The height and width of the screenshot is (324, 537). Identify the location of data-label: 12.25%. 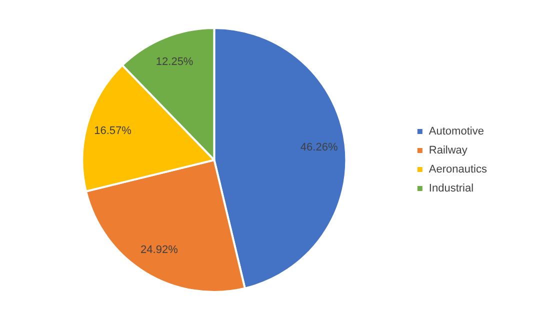
(175, 62).